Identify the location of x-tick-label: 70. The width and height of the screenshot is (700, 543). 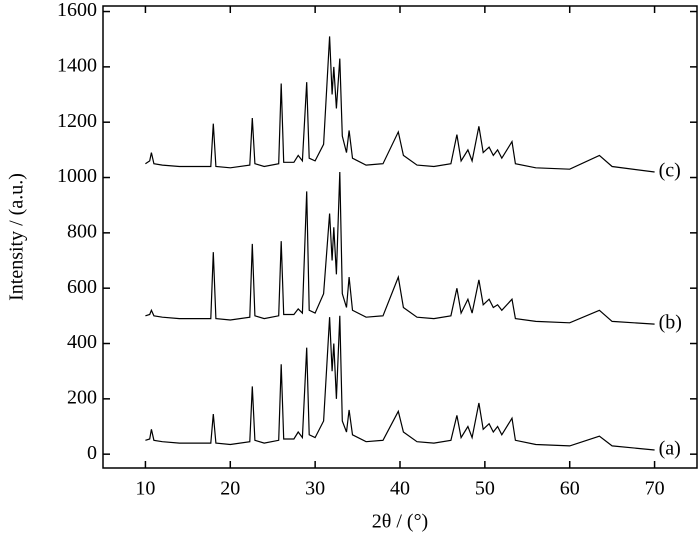
(655, 489).